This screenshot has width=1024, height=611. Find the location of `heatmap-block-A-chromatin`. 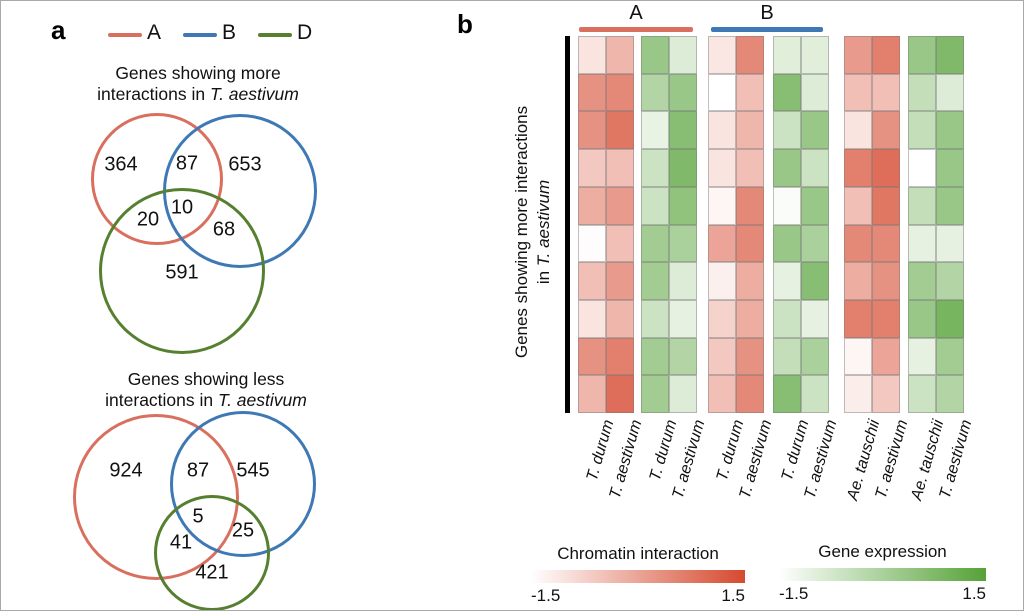

heatmap-block-A-chromatin is located at coordinates (606, 224).